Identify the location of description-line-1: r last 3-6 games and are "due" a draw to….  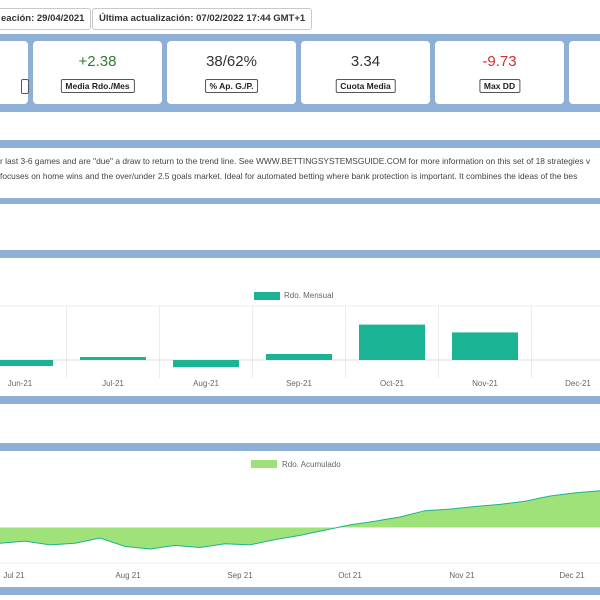
(295, 161).